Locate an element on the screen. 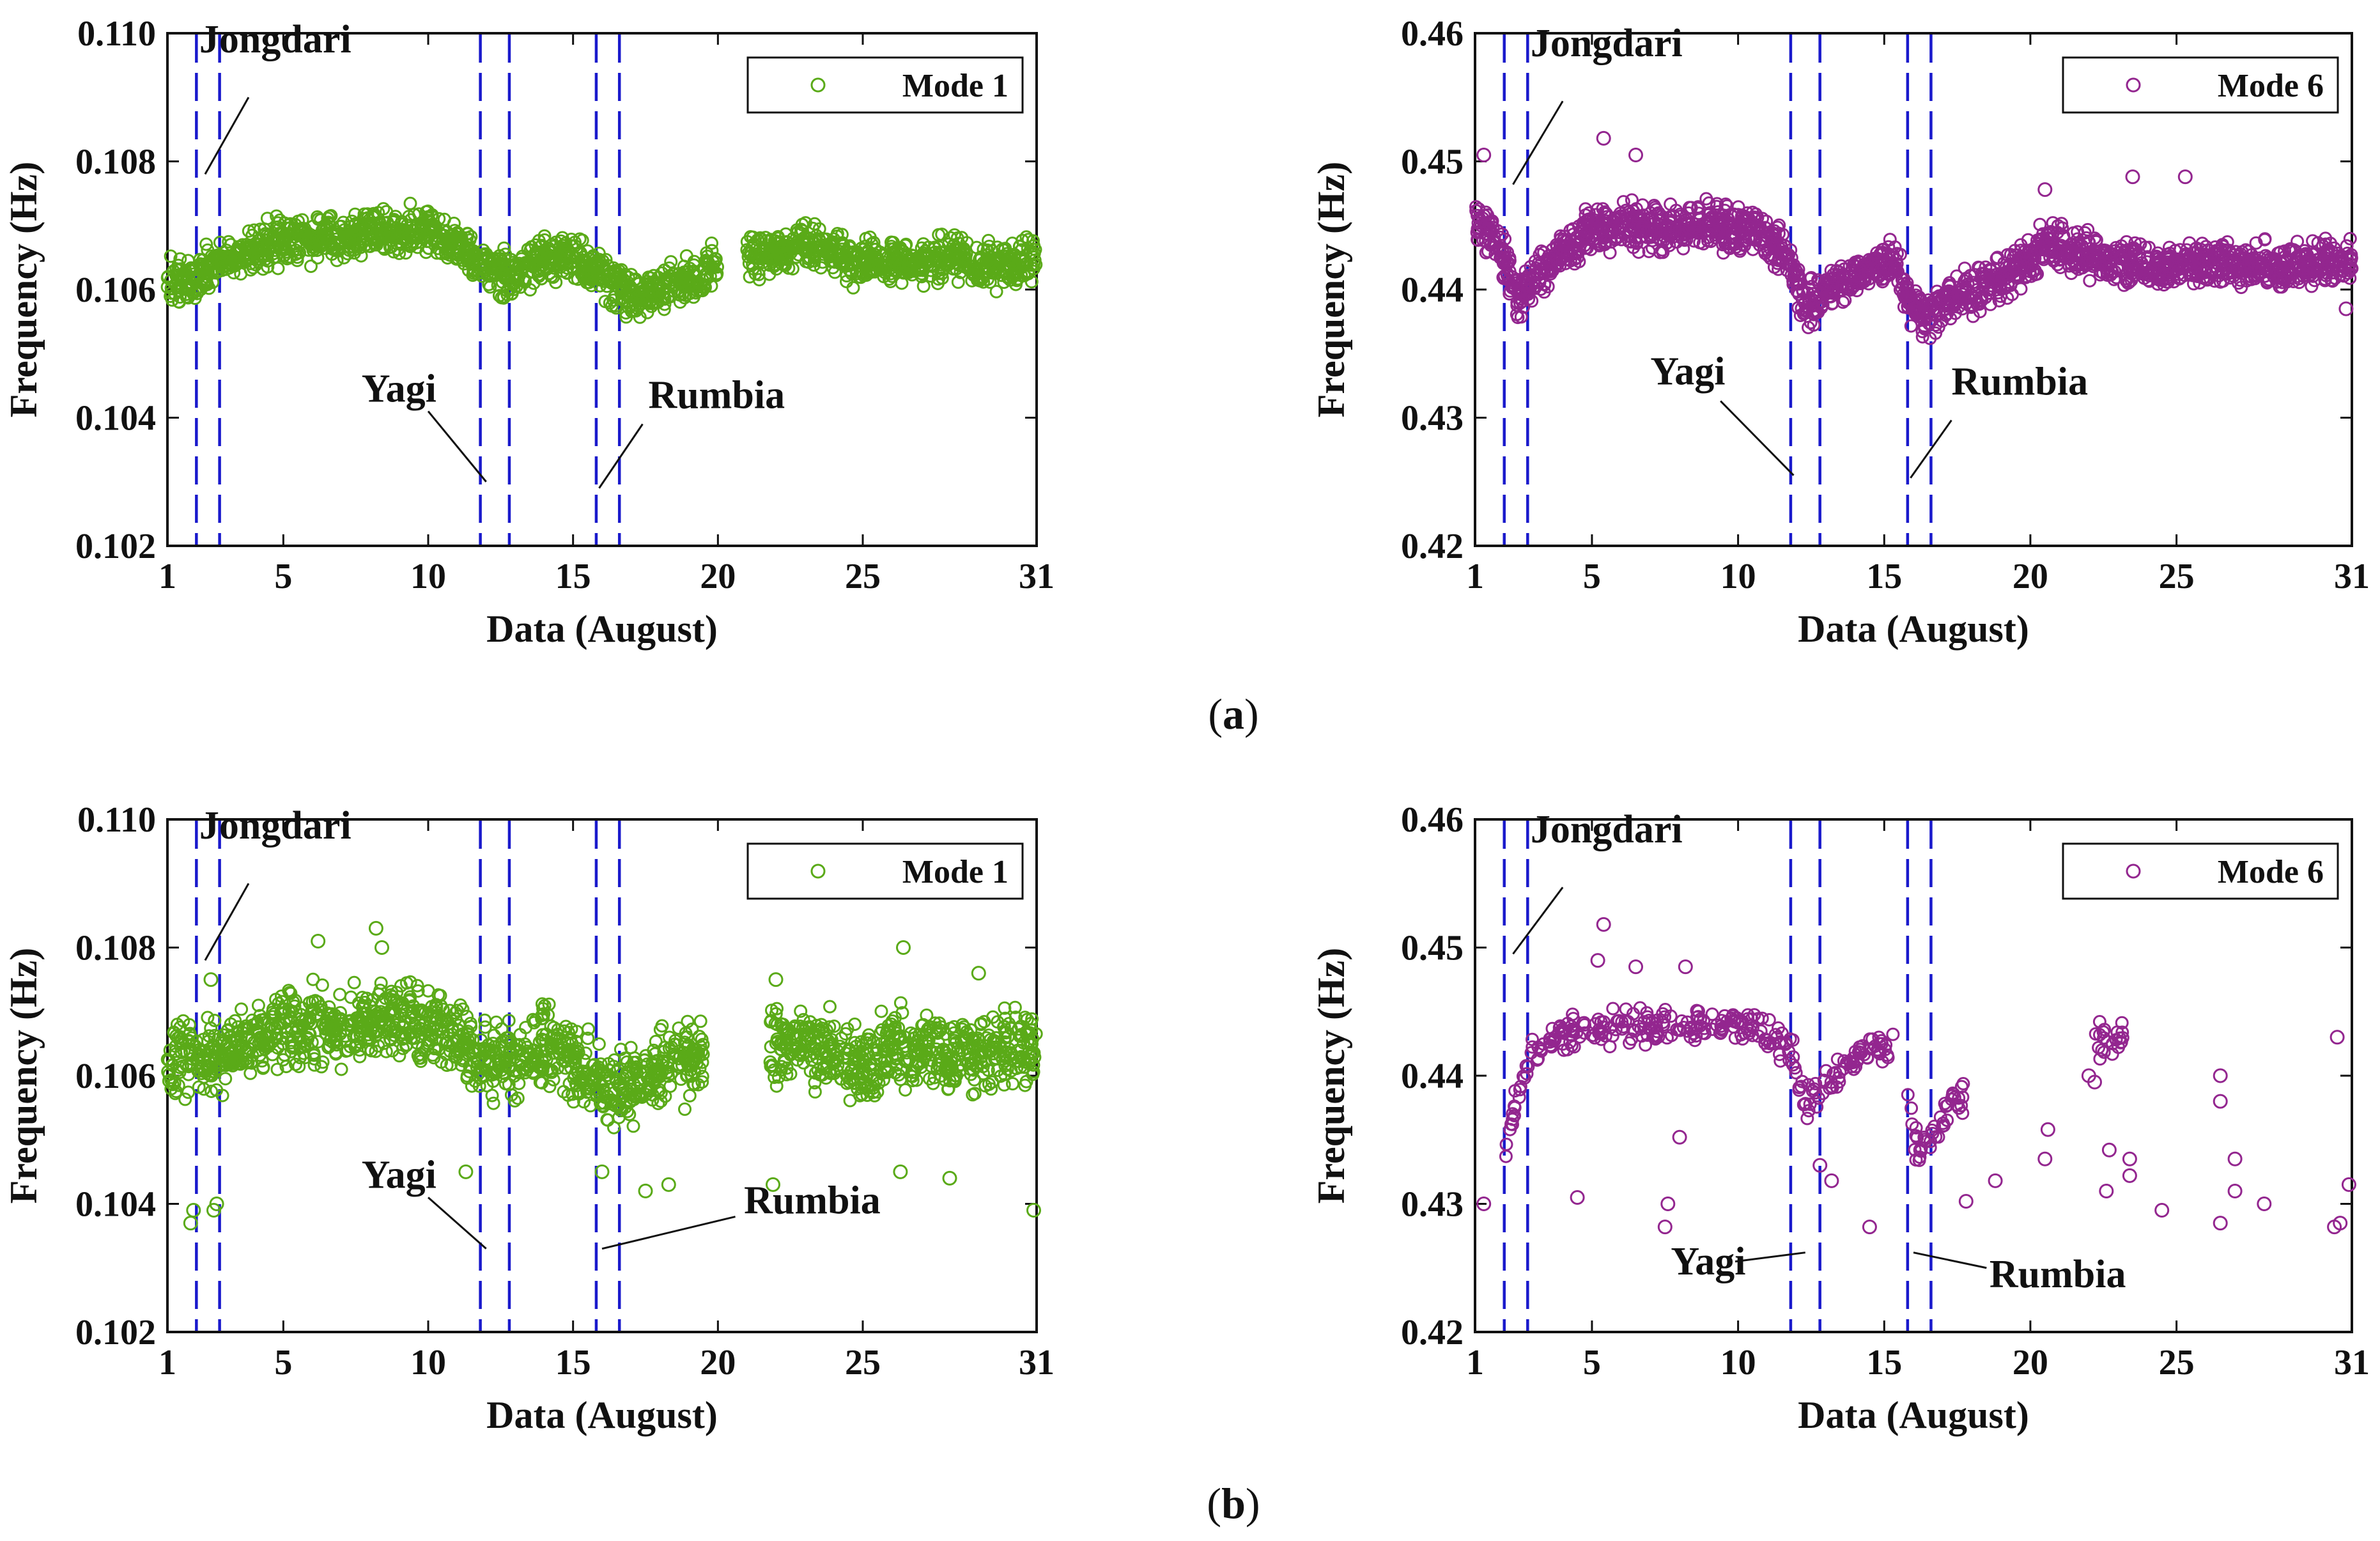  typhoon-label-jongdari: Jongdari is located at coordinates (1607, 43).